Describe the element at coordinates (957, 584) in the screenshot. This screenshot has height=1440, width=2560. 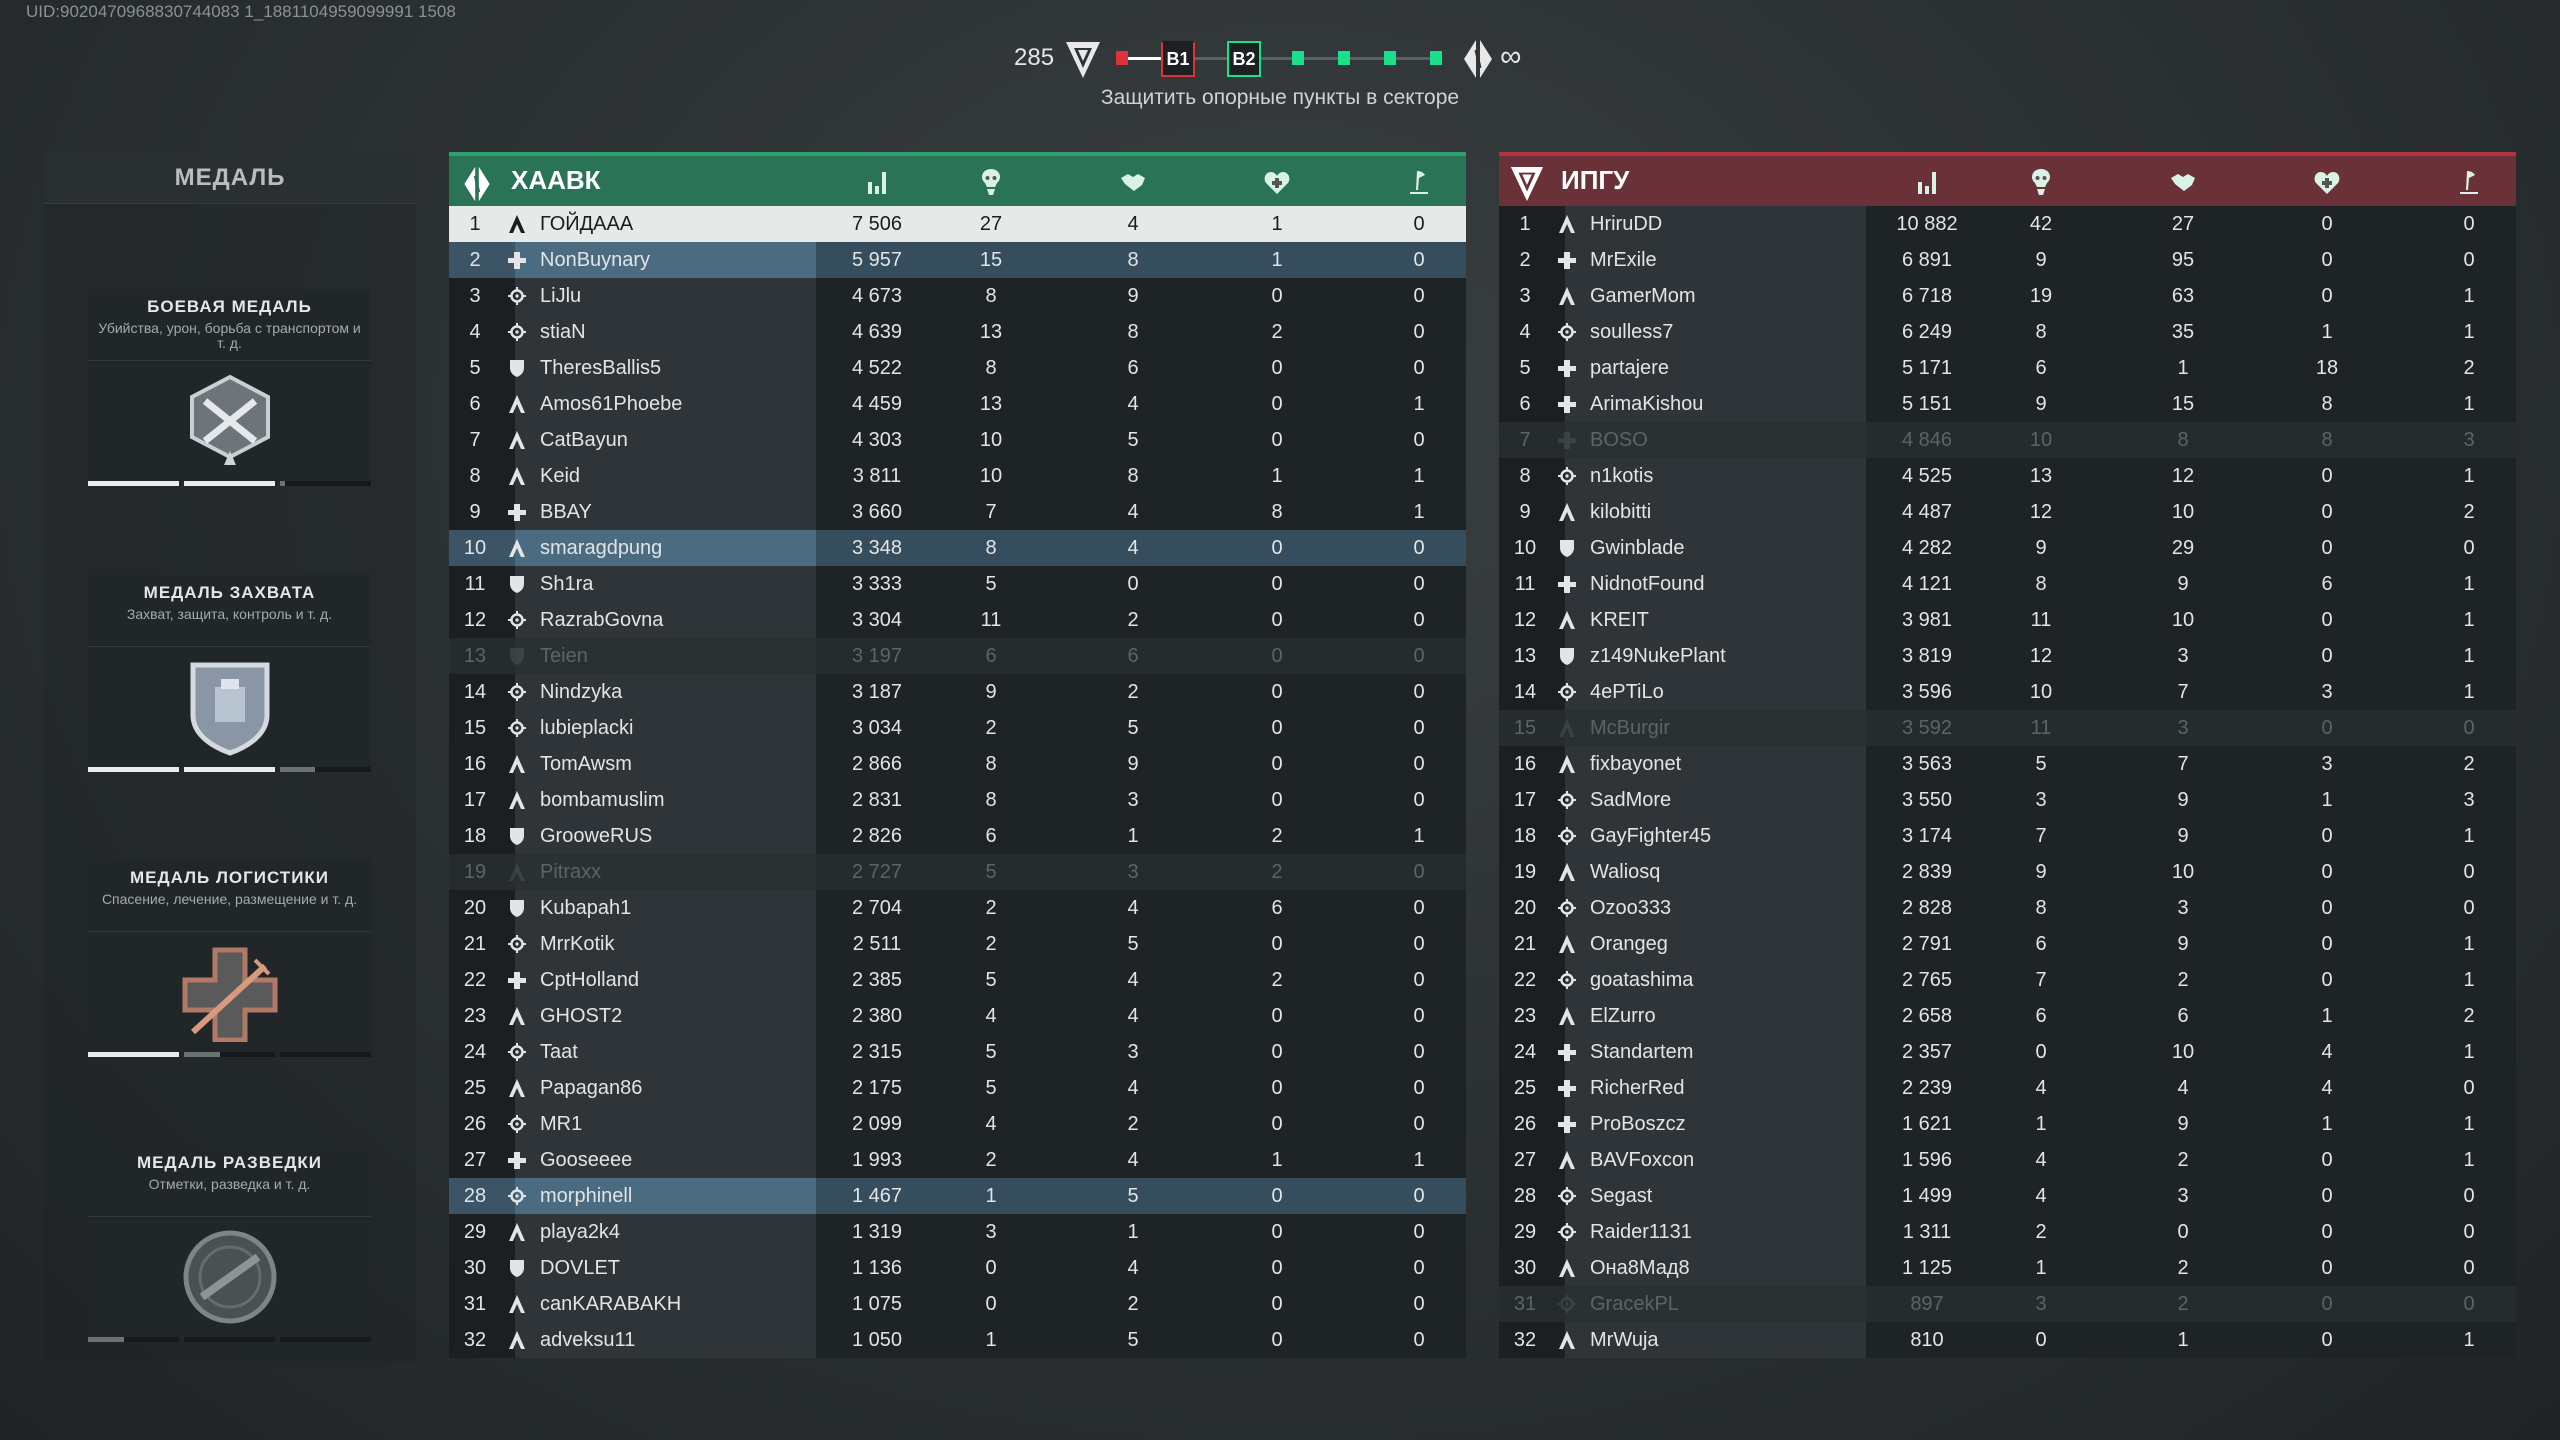
I see `player-row: 11 Sh1ra 3 333 5 0 0 0` at that location.